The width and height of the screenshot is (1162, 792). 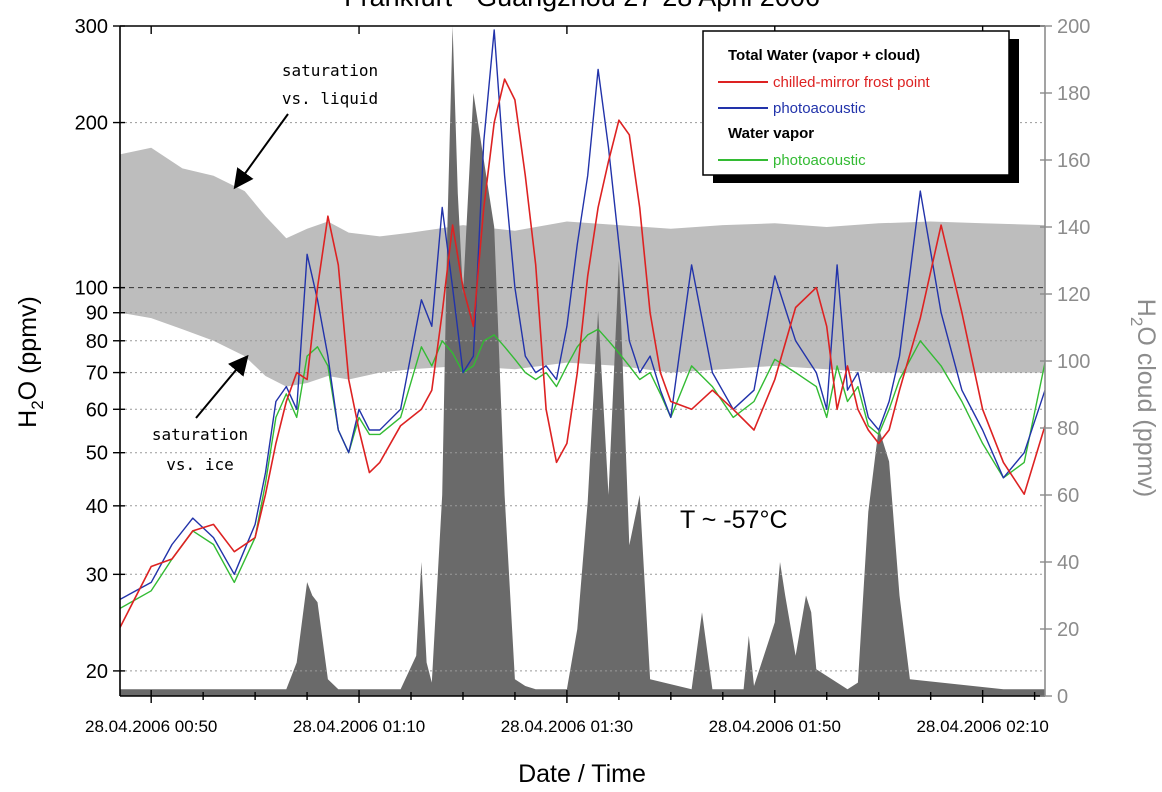 What do you see at coordinates (330, 70) in the screenshot?
I see `annotation-sat-liquid-line1: saturation` at bounding box center [330, 70].